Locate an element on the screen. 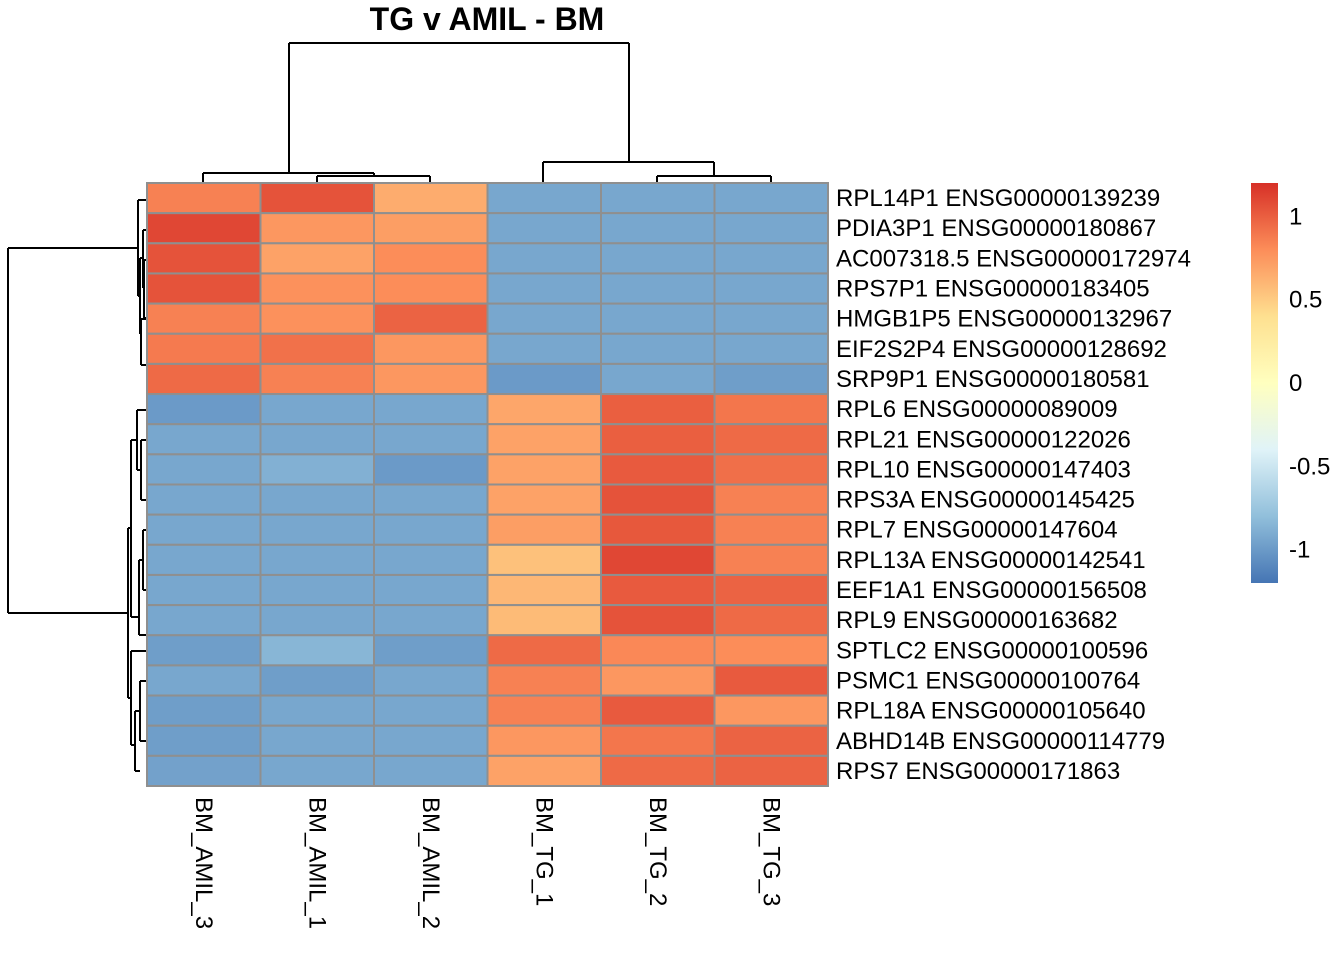  column-label: BM_TG_2 is located at coordinates (657, 851).